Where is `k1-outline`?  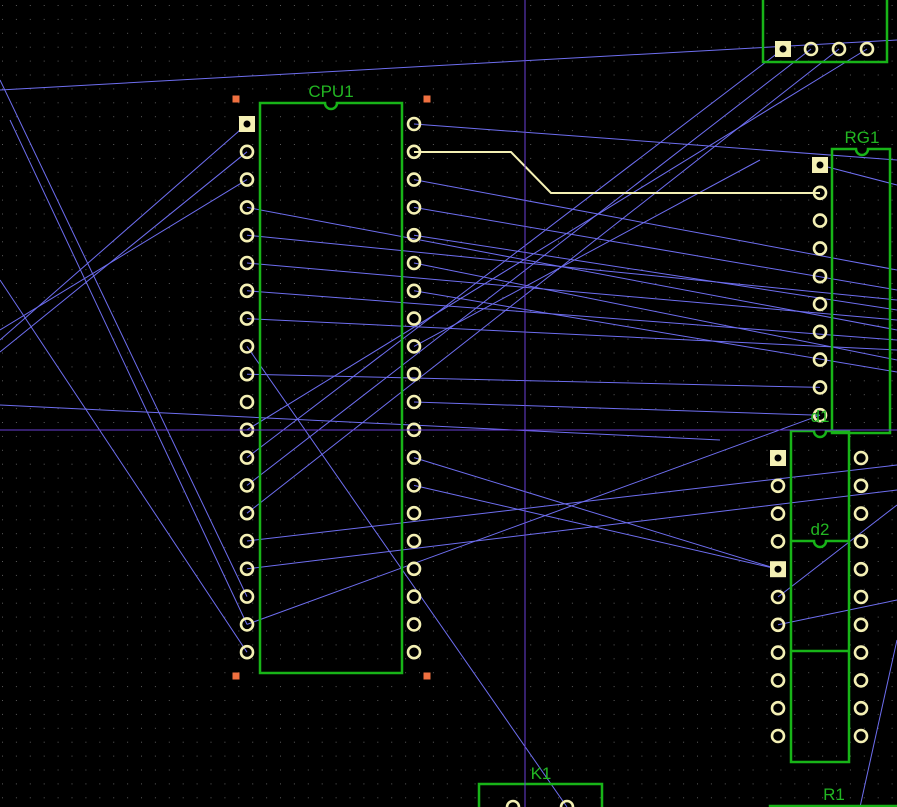
k1-outline is located at coordinates (540, 794).